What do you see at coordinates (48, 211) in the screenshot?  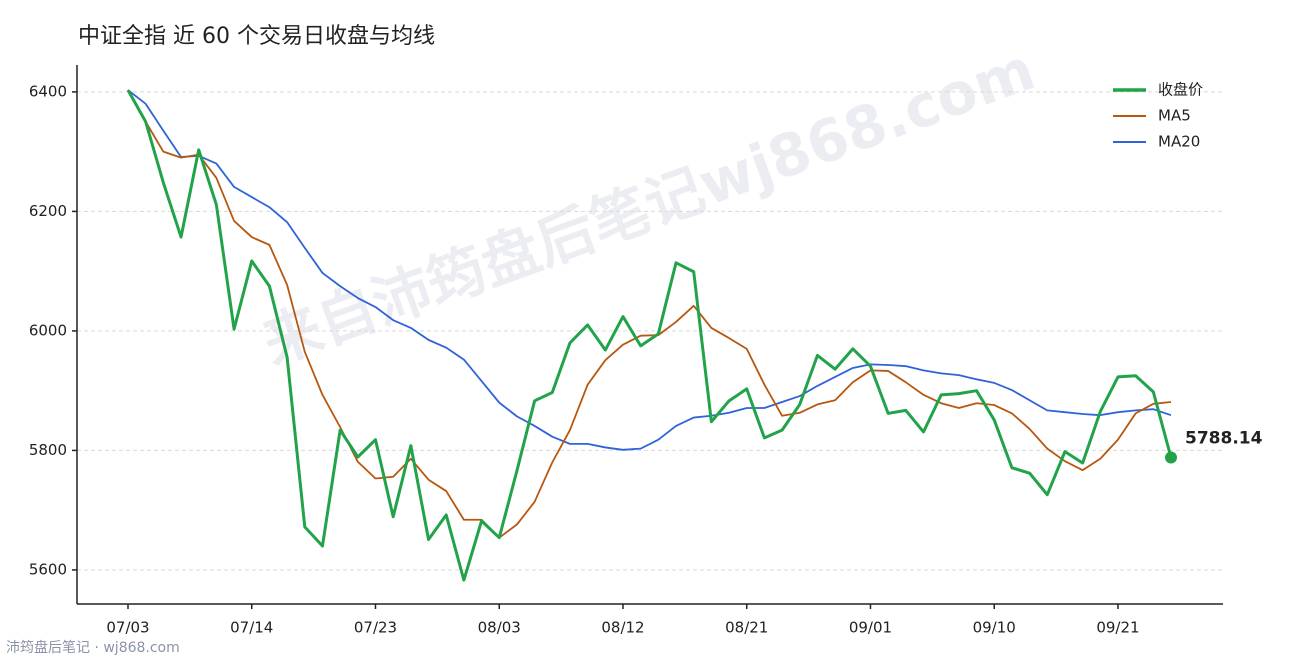 I see `y-tick-label: 6200` at bounding box center [48, 211].